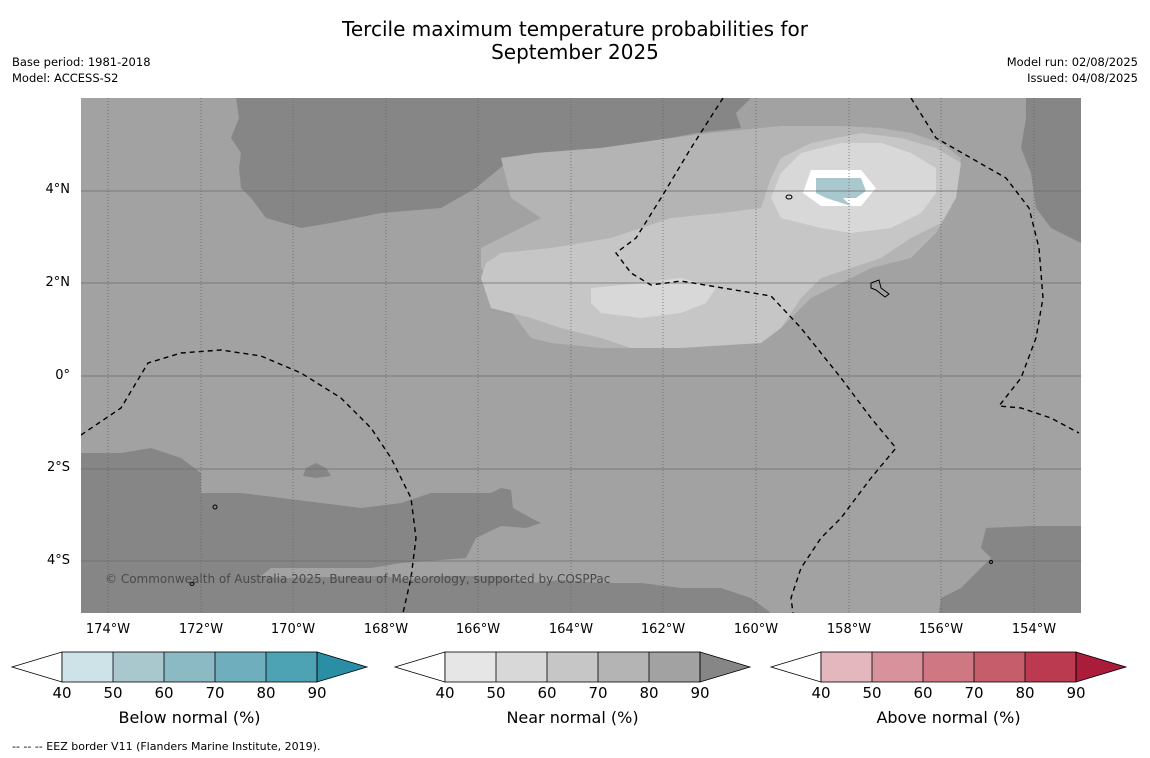 Image resolution: width=1150 pixels, height=758 pixels. What do you see at coordinates (81, 62) in the screenshot?
I see `base-period: Base period: 1981-2018` at bounding box center [81, 62].